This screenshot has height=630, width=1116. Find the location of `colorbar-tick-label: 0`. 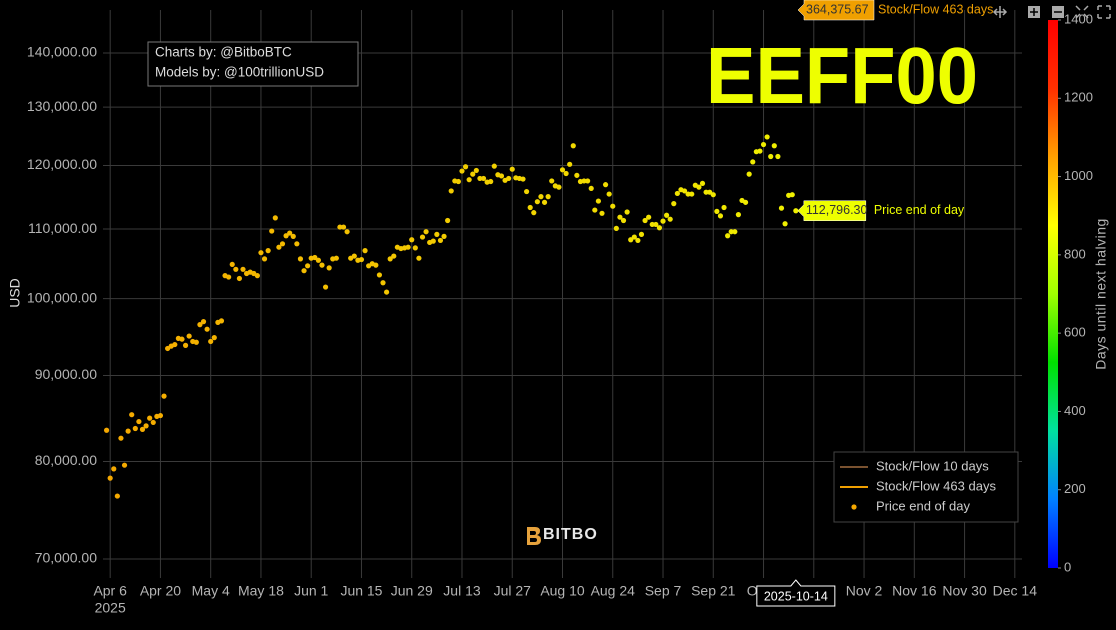

colorbar-tick-label: 0 is located at coordinates (1067, 566).